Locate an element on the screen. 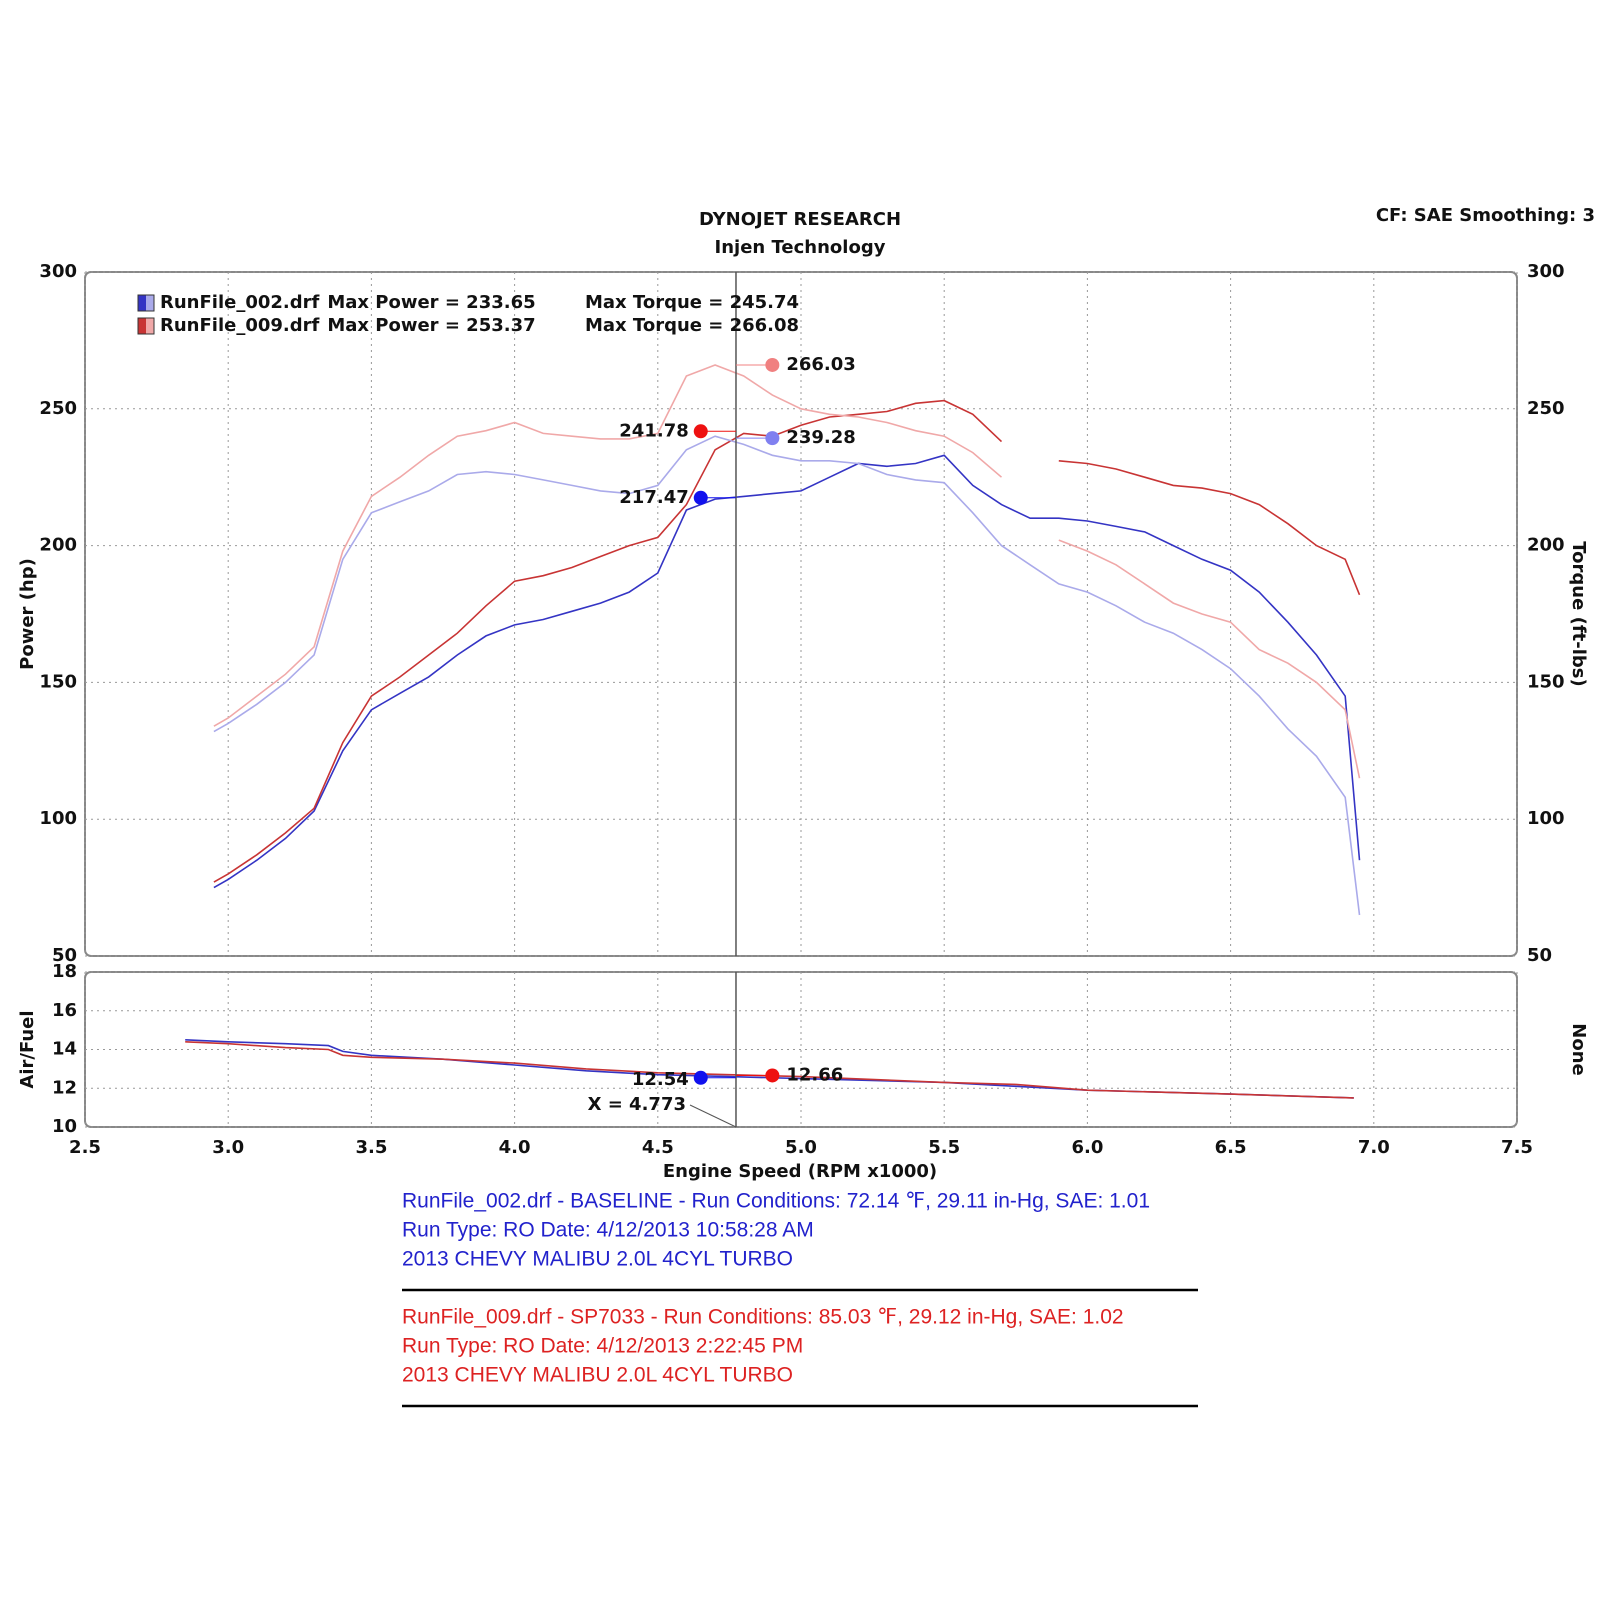 The height and width of the screenshot is (1600, 1600). x-axis-label: Engine Speed (RPM x1000) is located at coordinates (800, 1171).